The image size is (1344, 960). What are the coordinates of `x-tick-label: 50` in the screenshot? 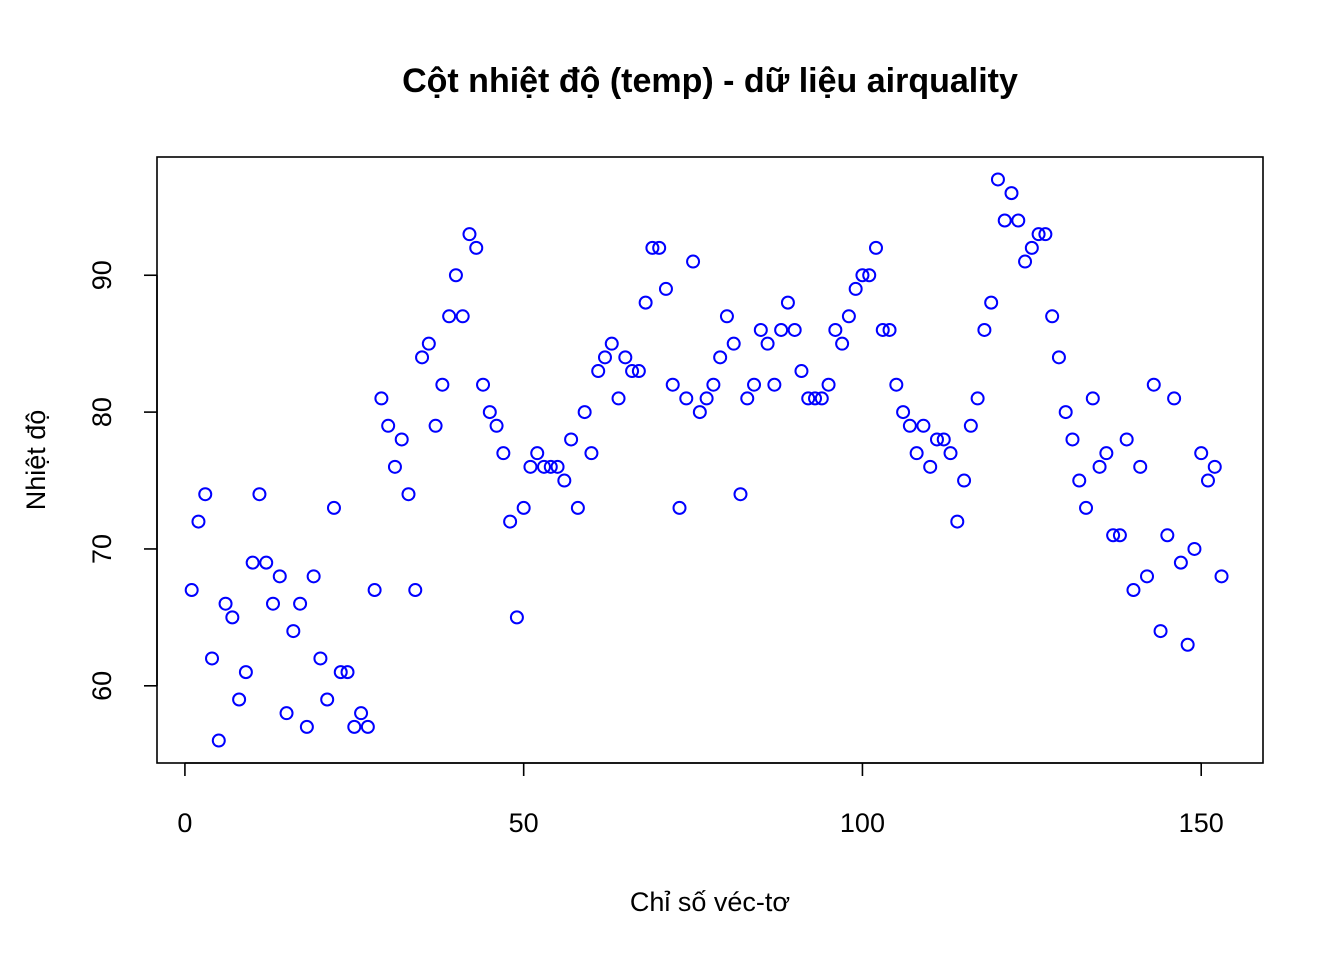 It's located at (524, 823).